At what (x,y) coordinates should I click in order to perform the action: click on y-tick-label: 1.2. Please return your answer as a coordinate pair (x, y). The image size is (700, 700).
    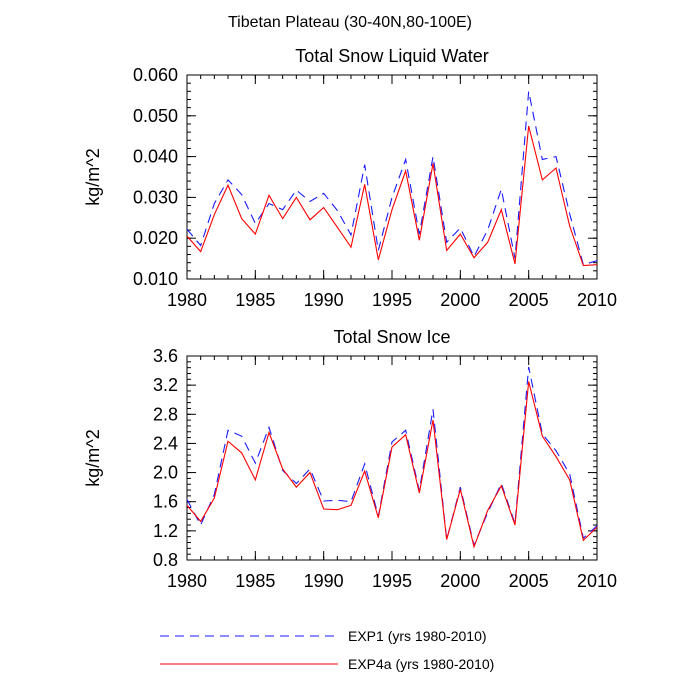
    Looking at the image, I should click on (165, 531).